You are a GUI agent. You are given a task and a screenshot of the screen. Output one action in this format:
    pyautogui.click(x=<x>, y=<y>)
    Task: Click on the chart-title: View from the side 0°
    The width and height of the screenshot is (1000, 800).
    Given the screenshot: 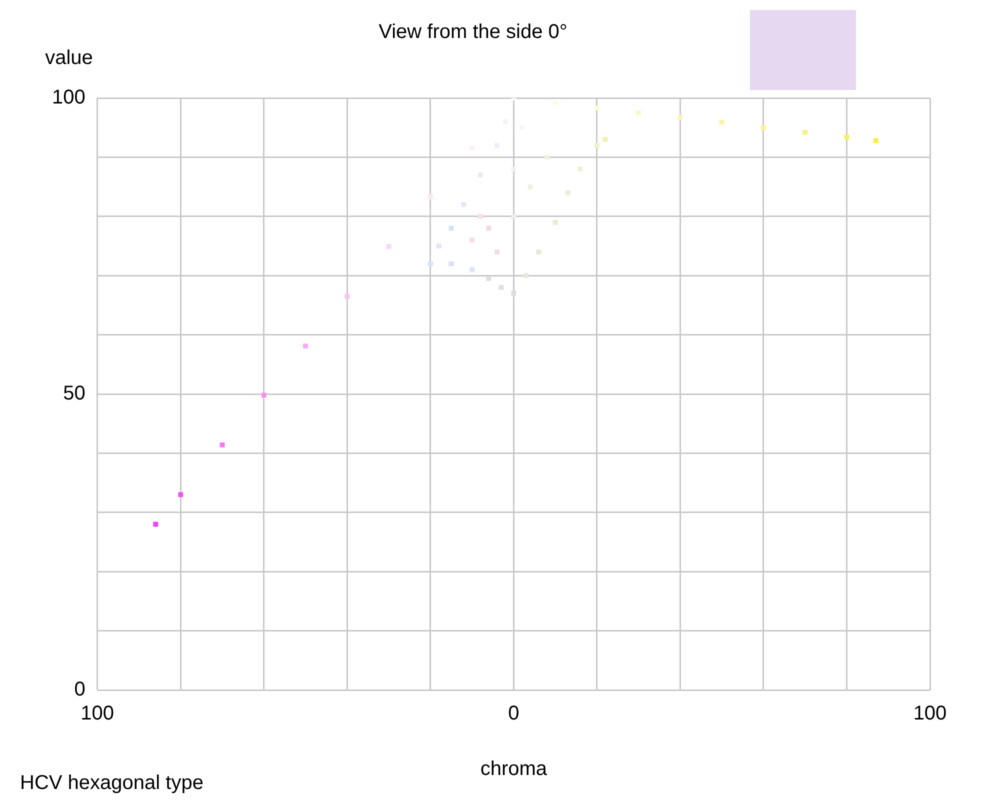 What is the action you would take?
    pyautogui.click(x=473, y=32)
    